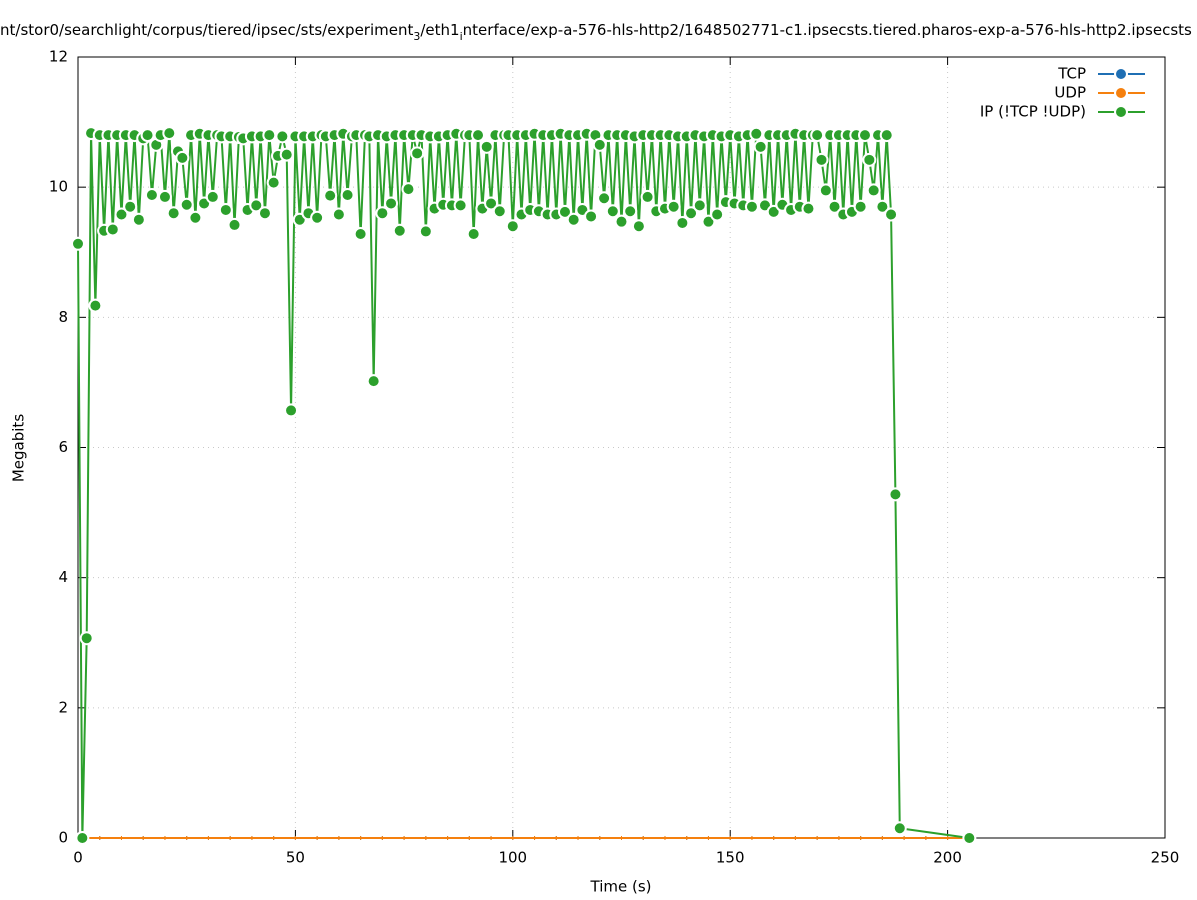  I want to click on legend-label: IP (!TCP !UDP), so click(1033, 112).